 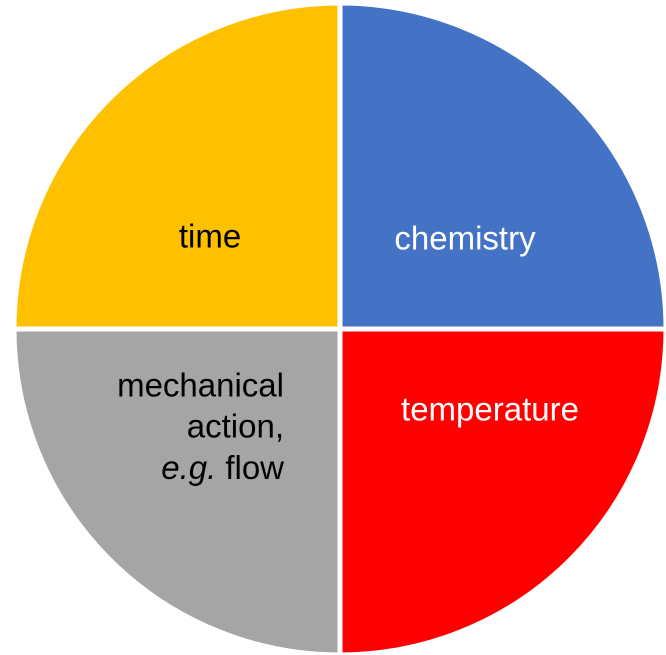 What do you see at coordinates (235, 426) in the screenshot?
I see `label-mechanical-line: action,` at bounding box center [235, 426].